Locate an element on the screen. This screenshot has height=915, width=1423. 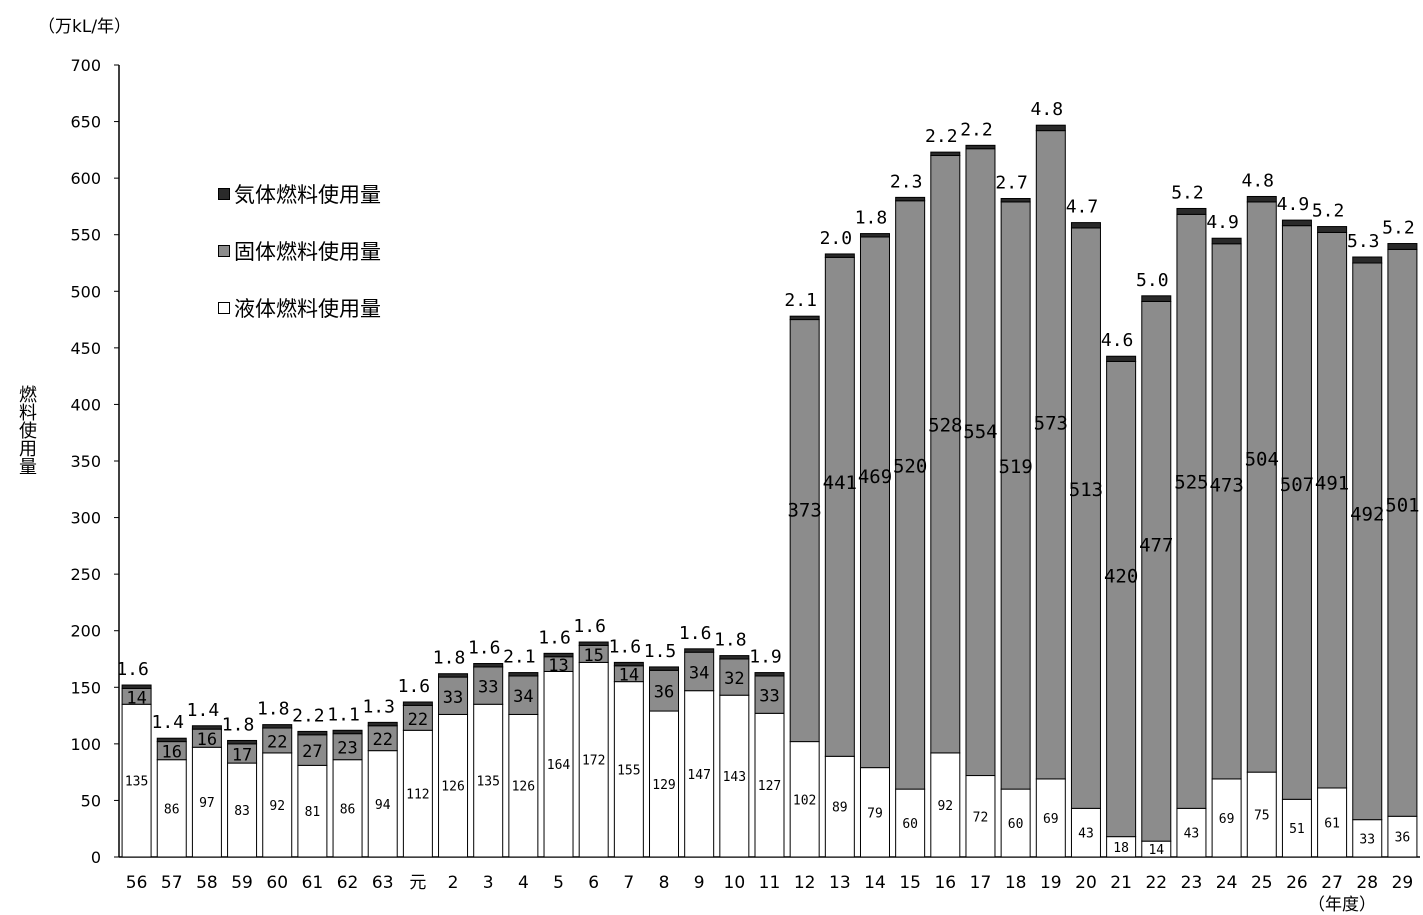
data-label-solid: 519 is located at coordinates (1015, 467).